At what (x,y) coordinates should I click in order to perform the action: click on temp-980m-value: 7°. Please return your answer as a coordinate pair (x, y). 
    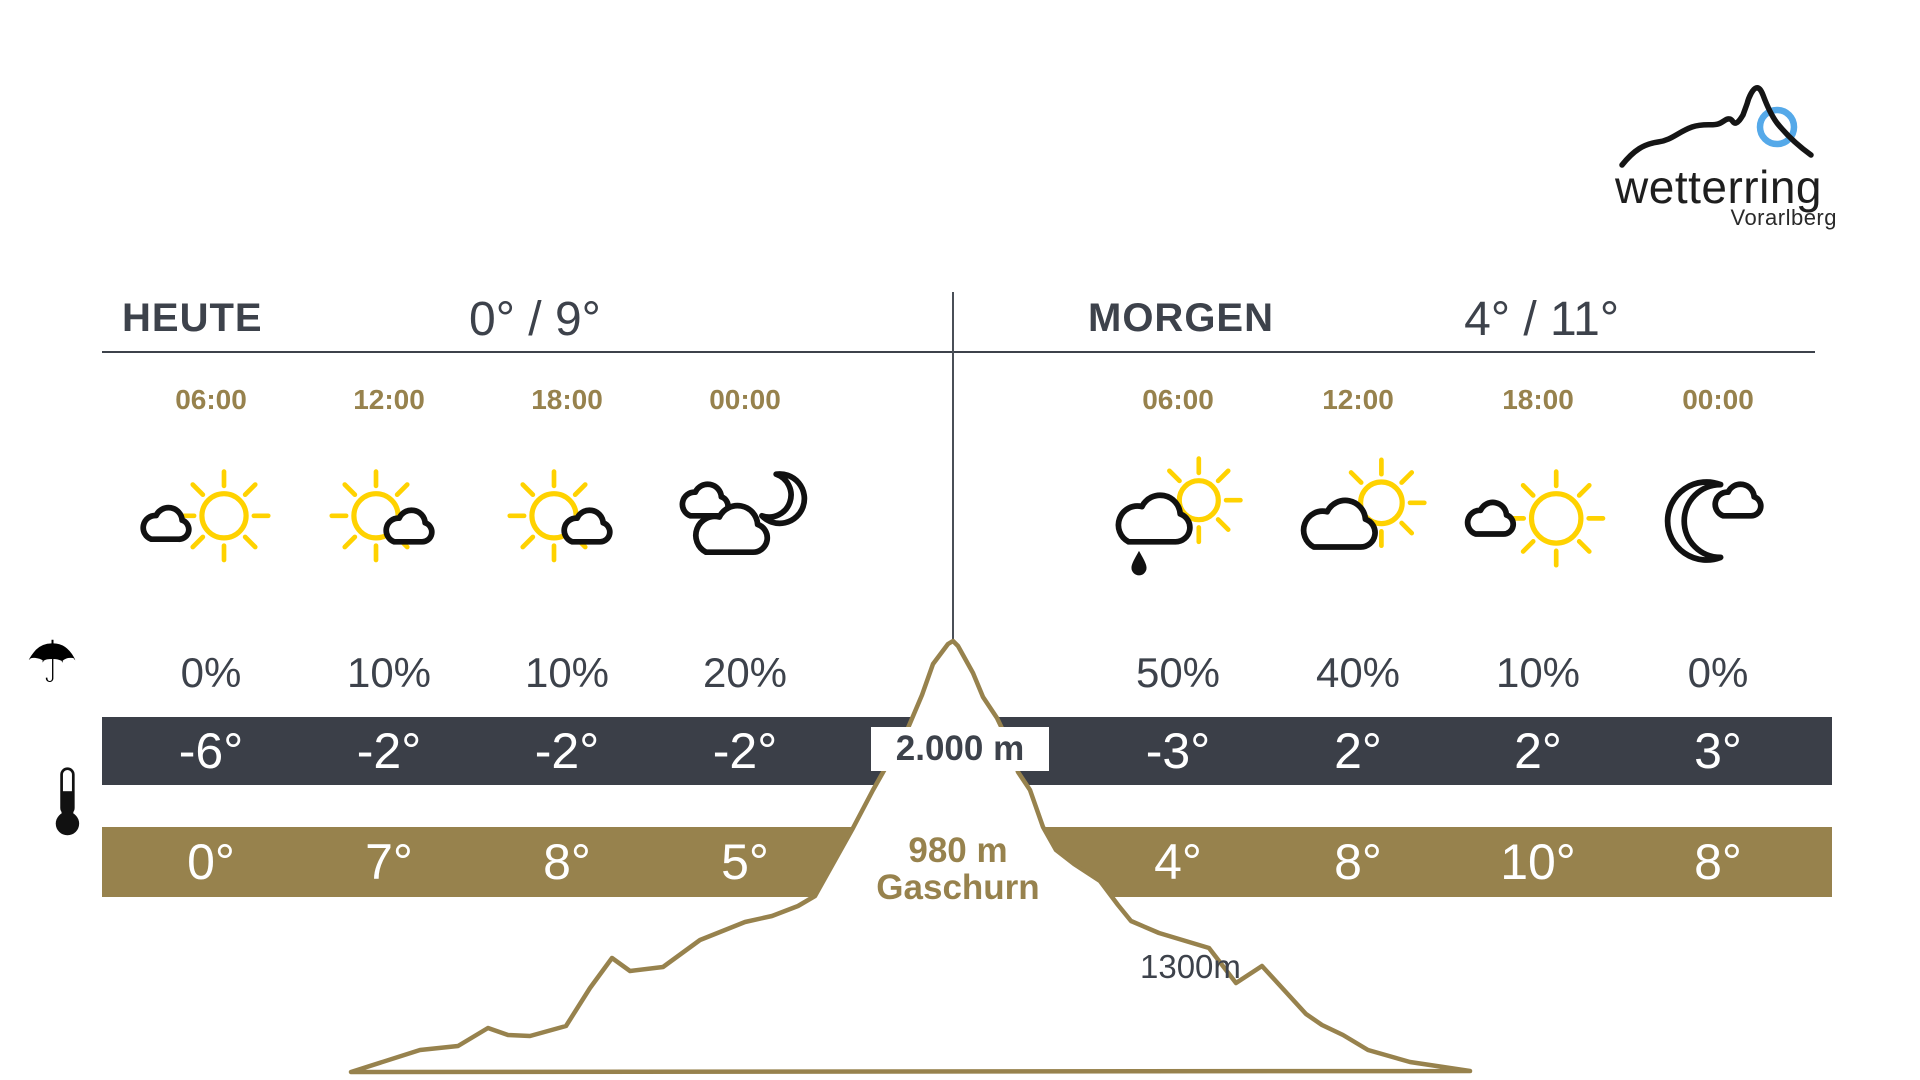
    Looking at the image, I should click on (389, 862).